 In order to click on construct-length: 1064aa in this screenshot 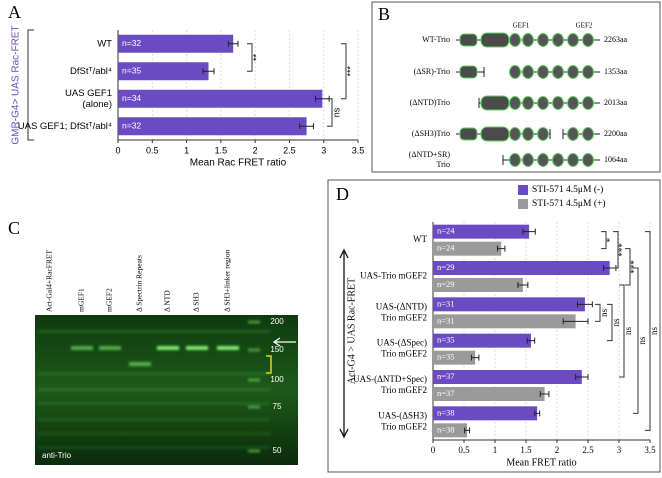, I will do `click(616, 159)`.